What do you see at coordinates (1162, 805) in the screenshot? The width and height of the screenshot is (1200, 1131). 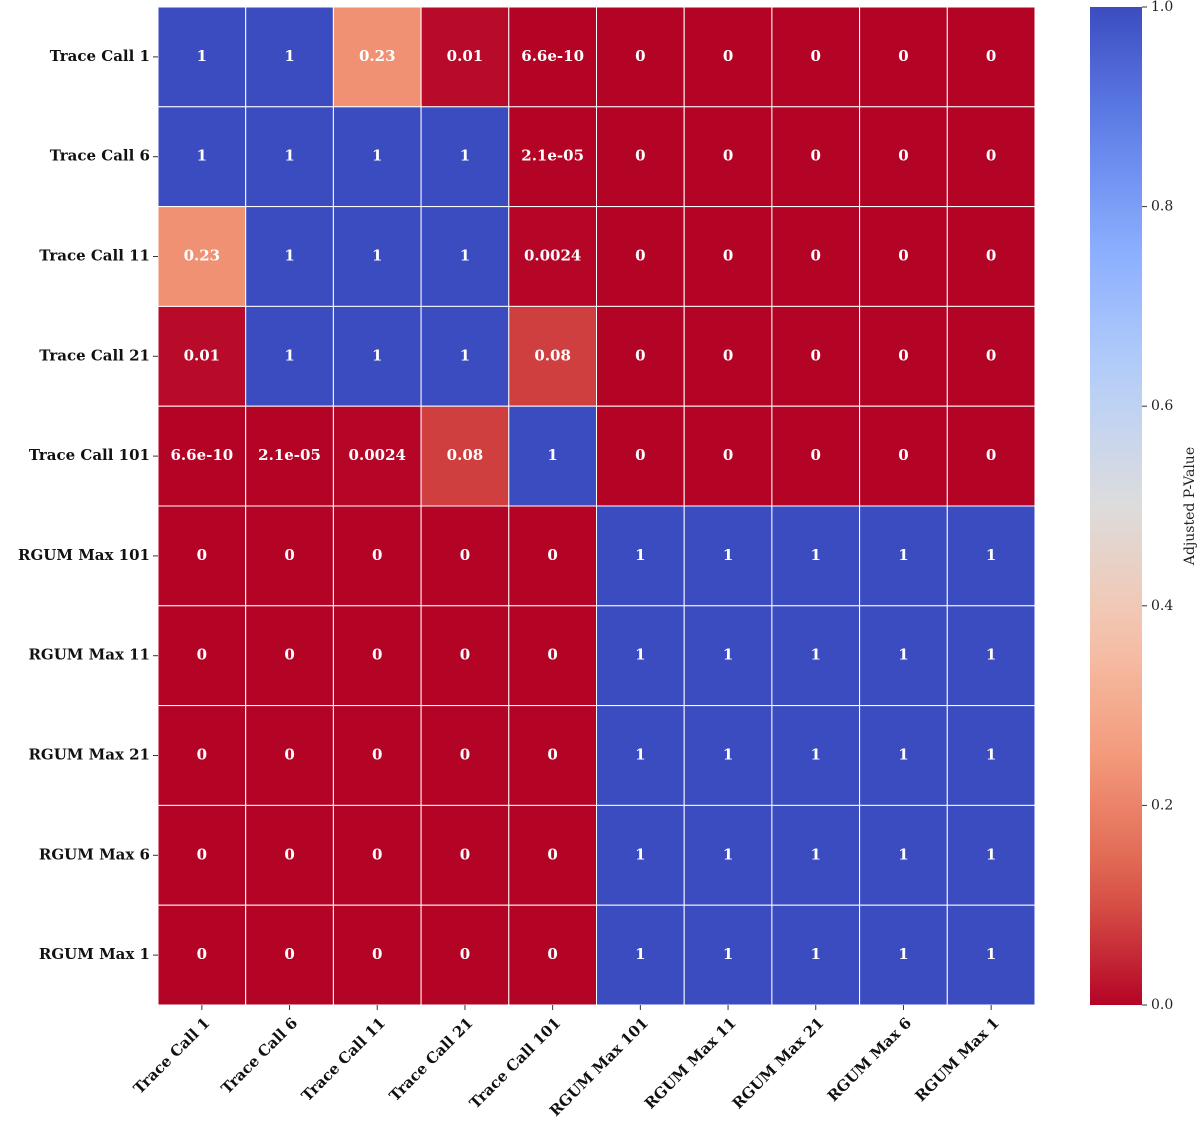 I see `colorbar-tick-label: 0.2` at bounding box center [1162, 805].